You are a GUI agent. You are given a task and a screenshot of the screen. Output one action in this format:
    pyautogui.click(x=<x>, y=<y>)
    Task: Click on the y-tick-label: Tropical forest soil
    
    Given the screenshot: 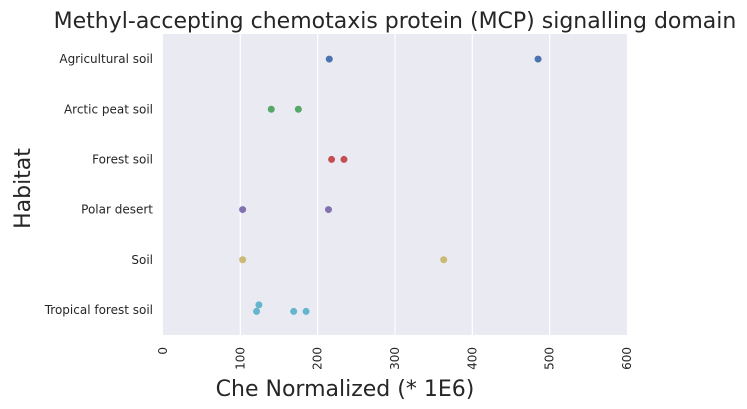 What is the action you would take?
    pyautogui.click(x=98, y=310)
    